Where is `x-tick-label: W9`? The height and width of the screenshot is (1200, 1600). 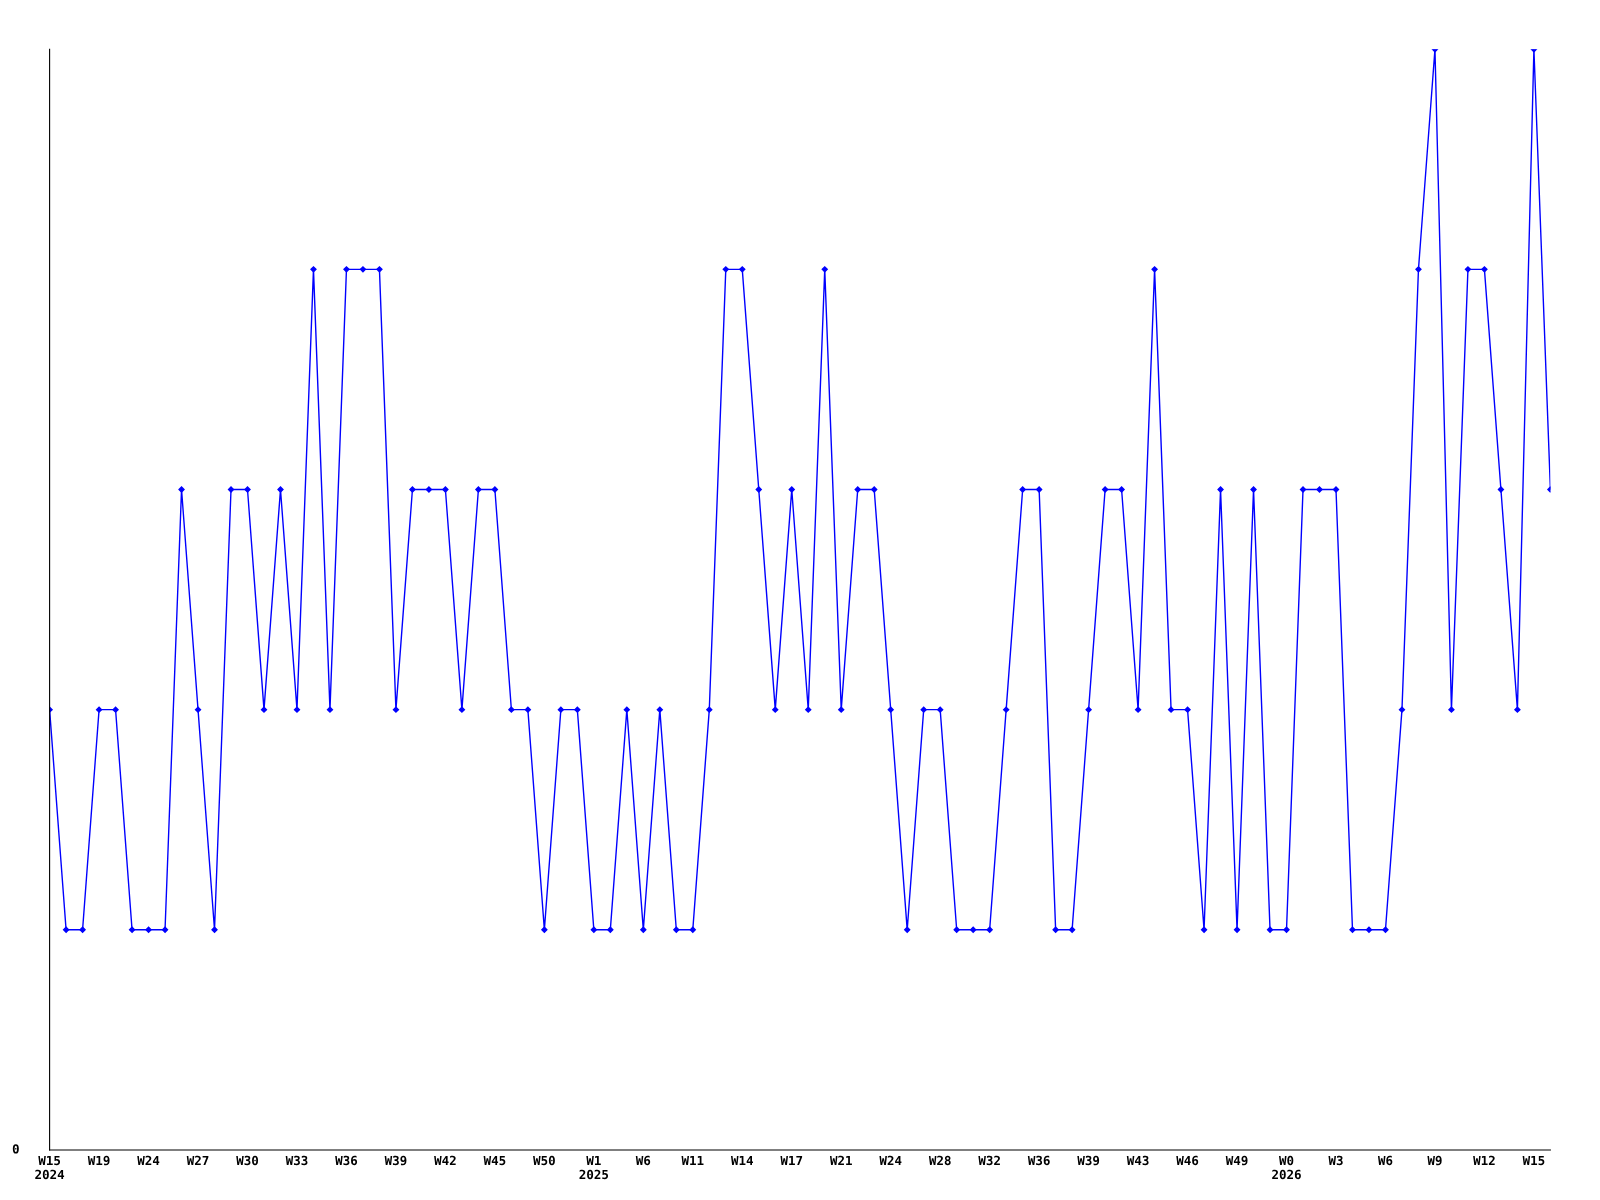 x-tick-label: W9 is located at coordinates (1434, 1160).